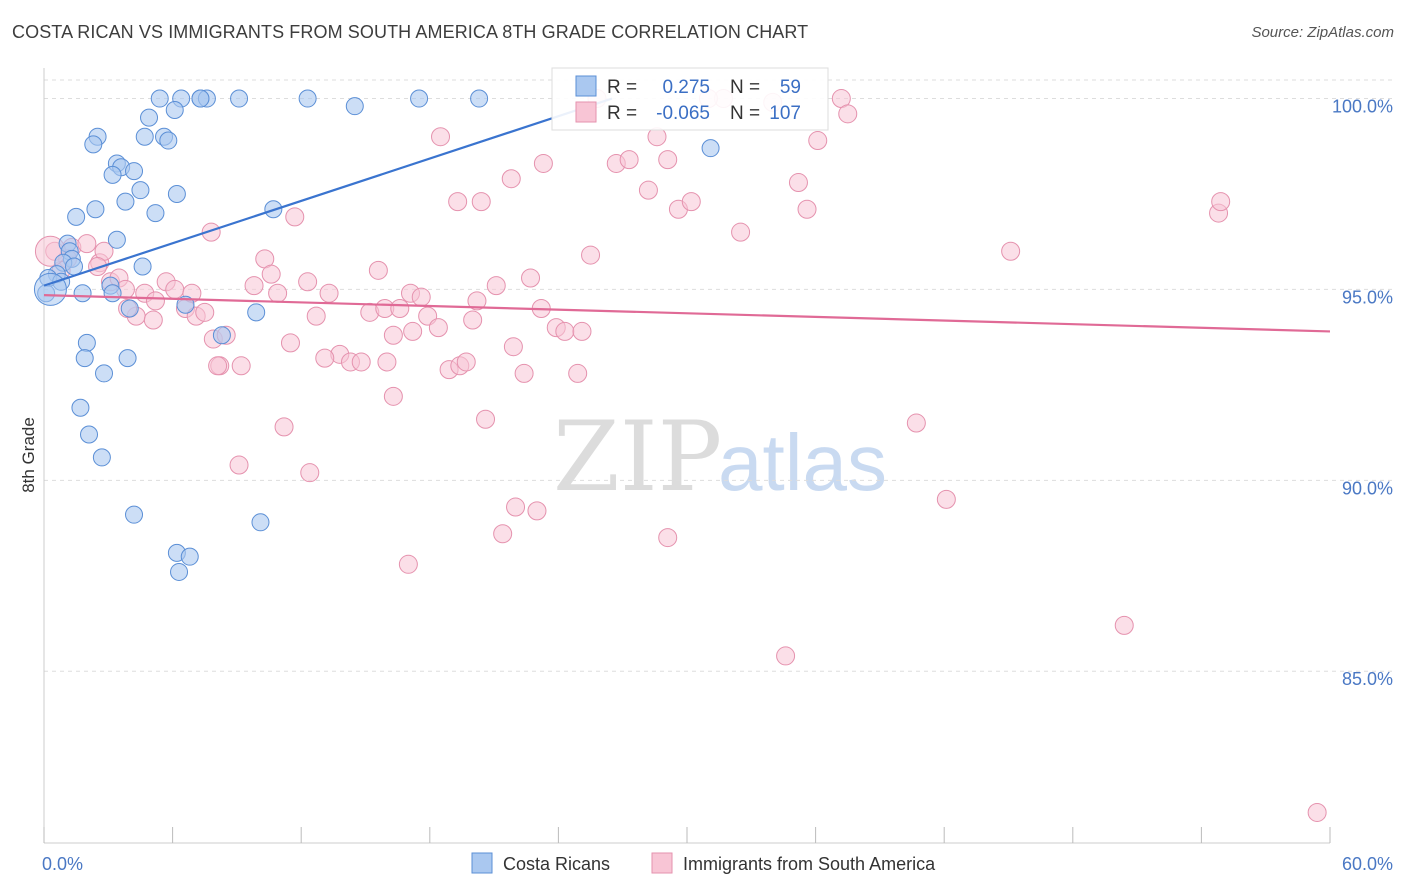 Image resolution: width=1406 pixels, height=892 pixels. I want to click on legend-r-value-2: -0.065, so click(683, 113).